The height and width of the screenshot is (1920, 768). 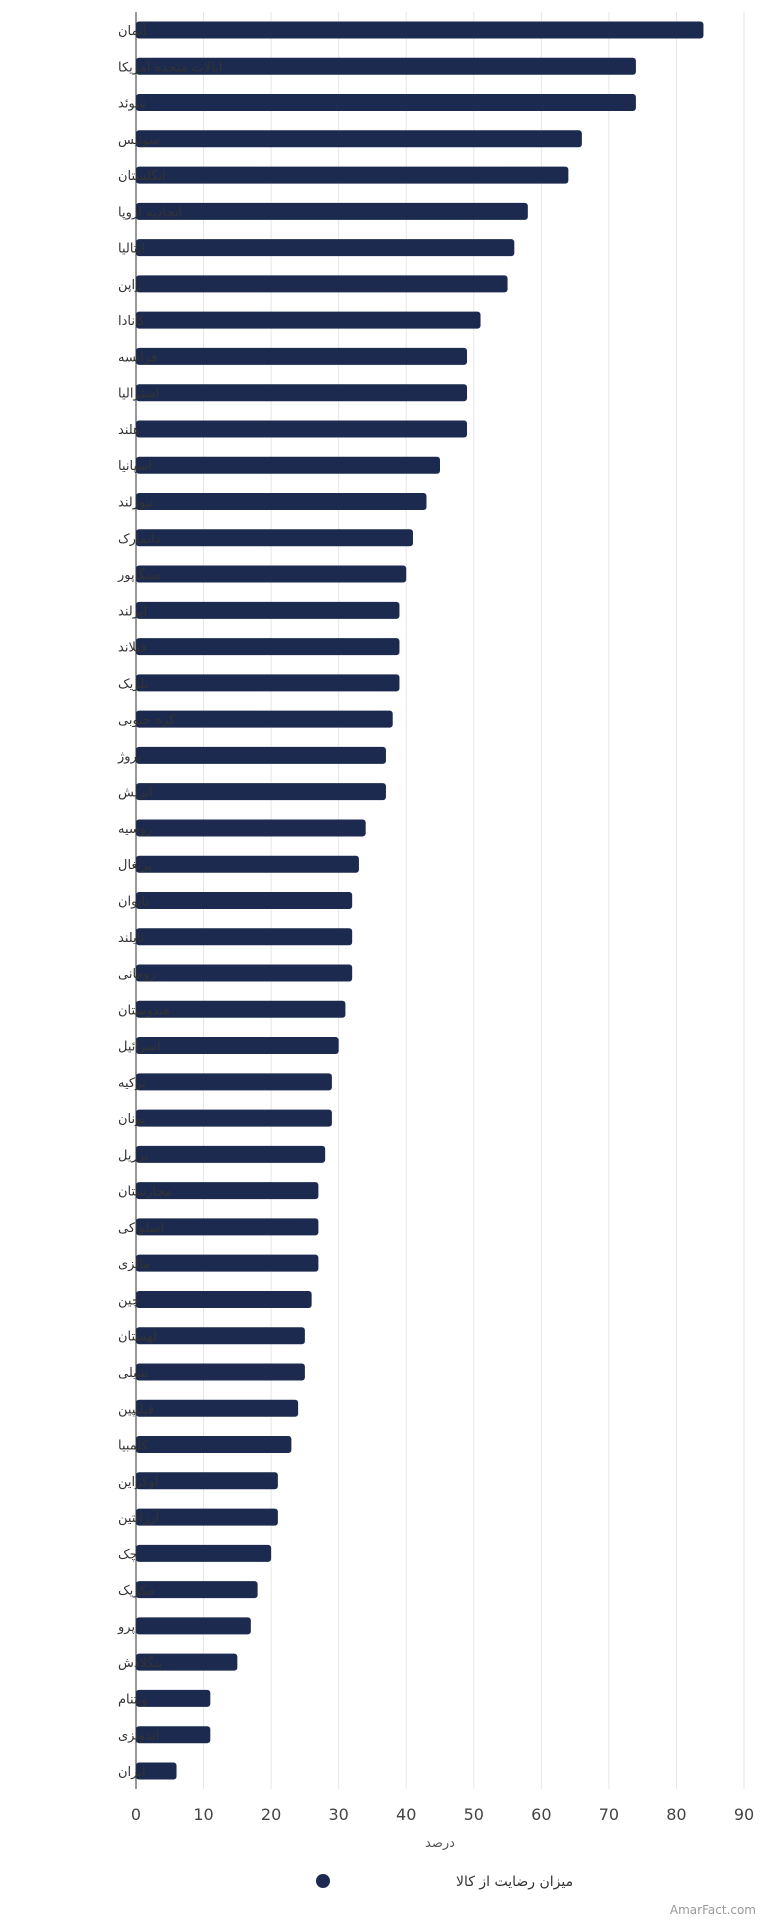 I want to click on category-label: فنلاند, so click(x=132, y=648).